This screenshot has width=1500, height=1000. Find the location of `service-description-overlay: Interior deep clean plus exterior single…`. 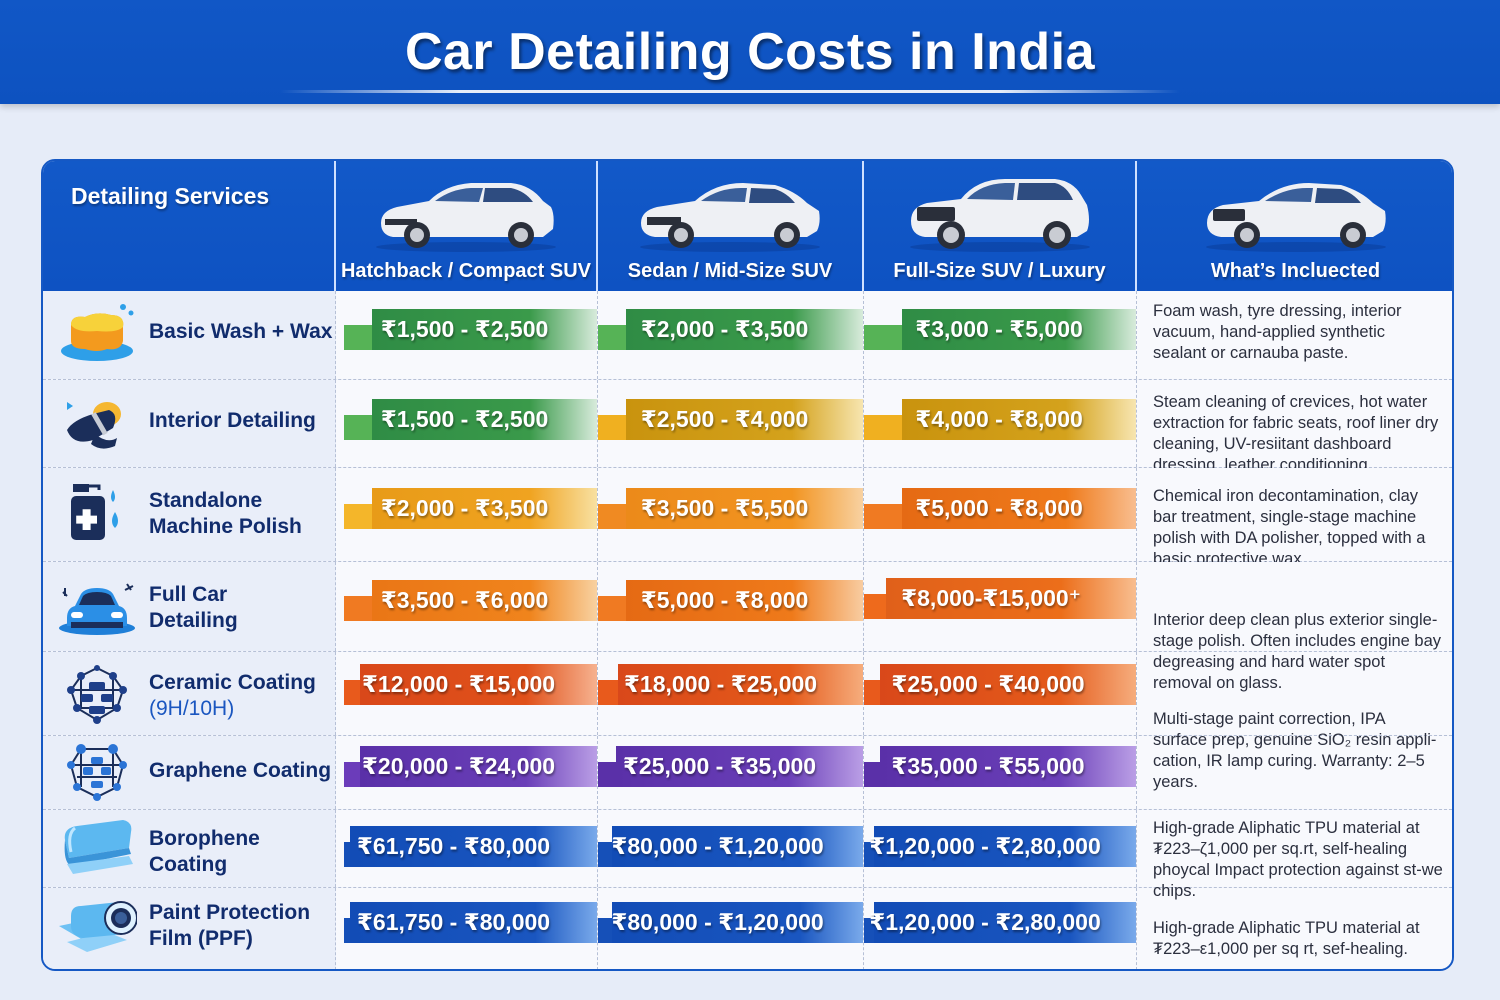

service-description-overlay: Interior deep clean plus exterior single… is located at coordinates (1297, 651).